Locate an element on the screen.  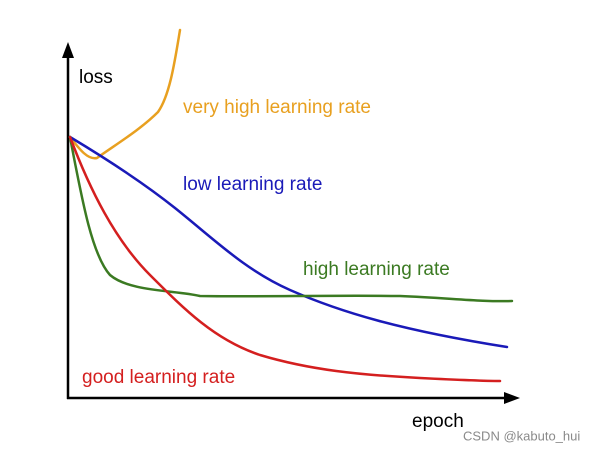
x-axis-label: epoch is located at coordinates (438, 421).